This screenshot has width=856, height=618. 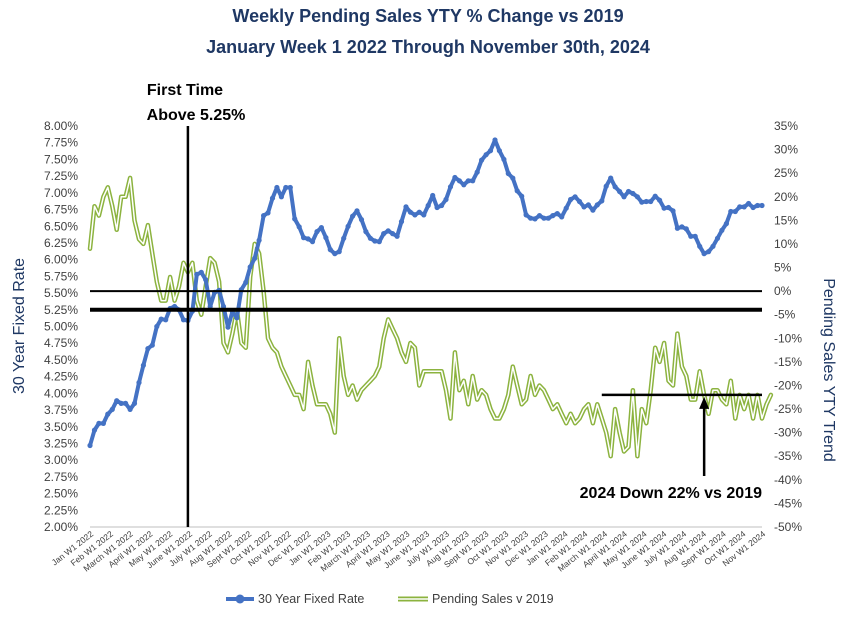 What do you see at coordinates (786, 126) in the screenshot?
I see `right-tick-label: 35%` at bounding box center [786, 126].